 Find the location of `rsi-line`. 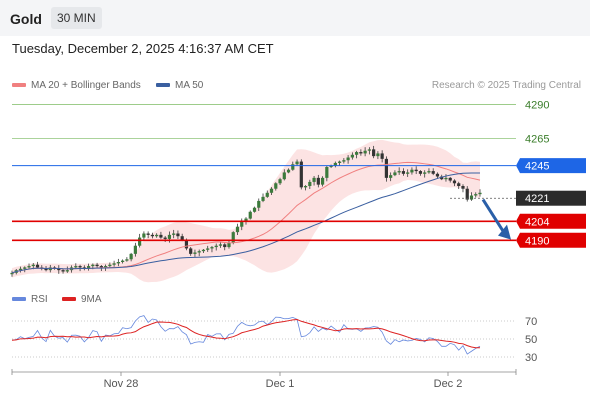

rsi-line is located at coordinates (246, 335).